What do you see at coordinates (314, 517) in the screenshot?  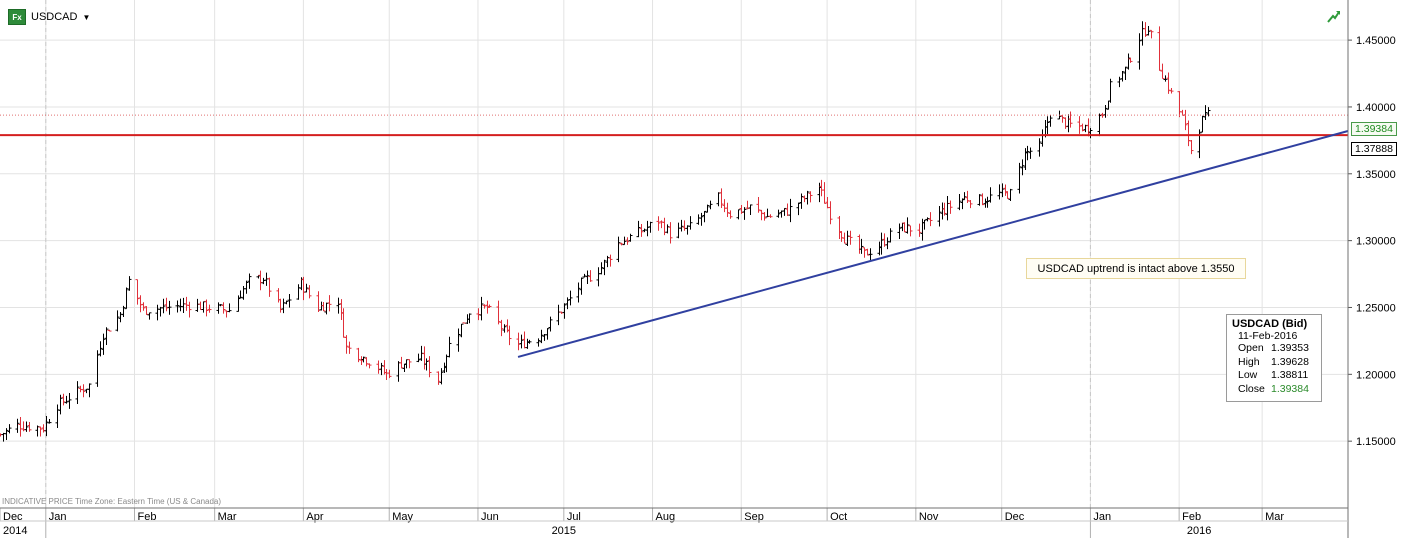 I see `month-label: Apr` at bounding box center [314, 517].